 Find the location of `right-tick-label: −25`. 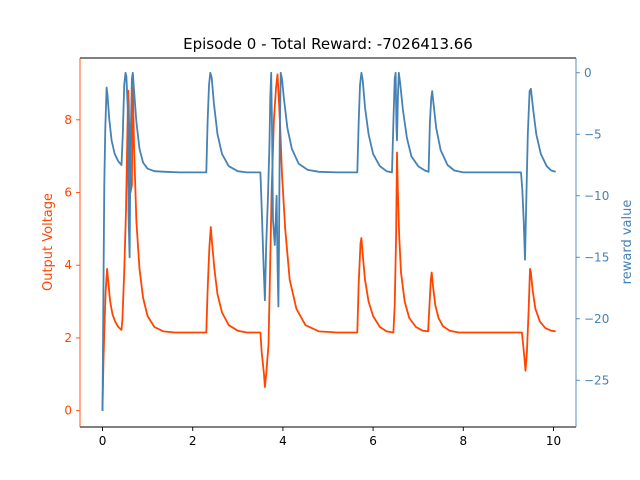

right-tick-label: −25 is located at coordinates (596, 380).